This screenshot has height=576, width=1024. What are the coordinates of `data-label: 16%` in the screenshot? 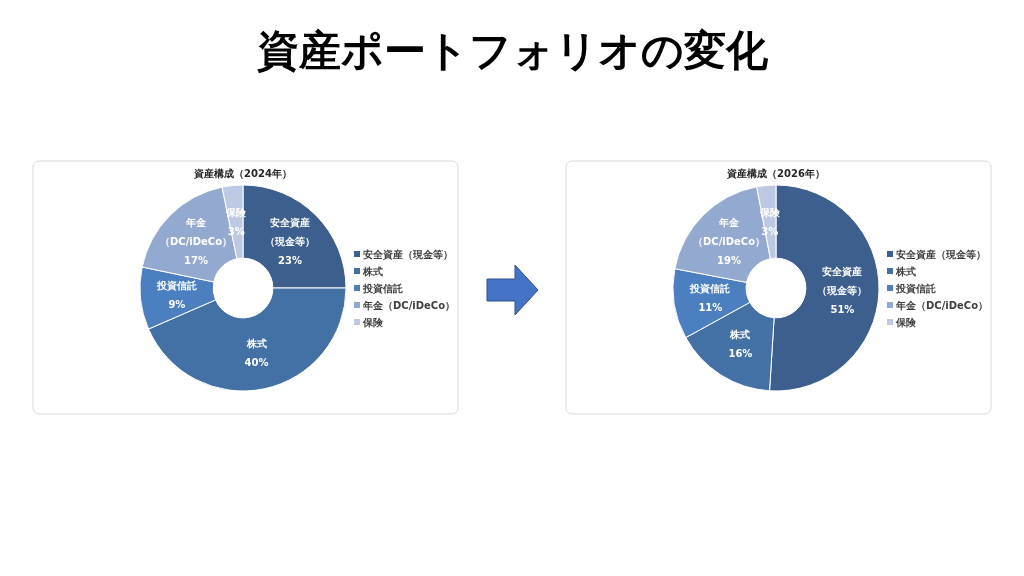 It's located at (740, 354).